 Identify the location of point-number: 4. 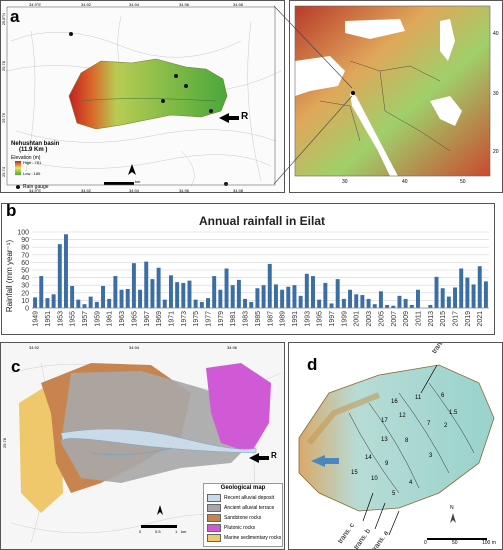
(411, 483).